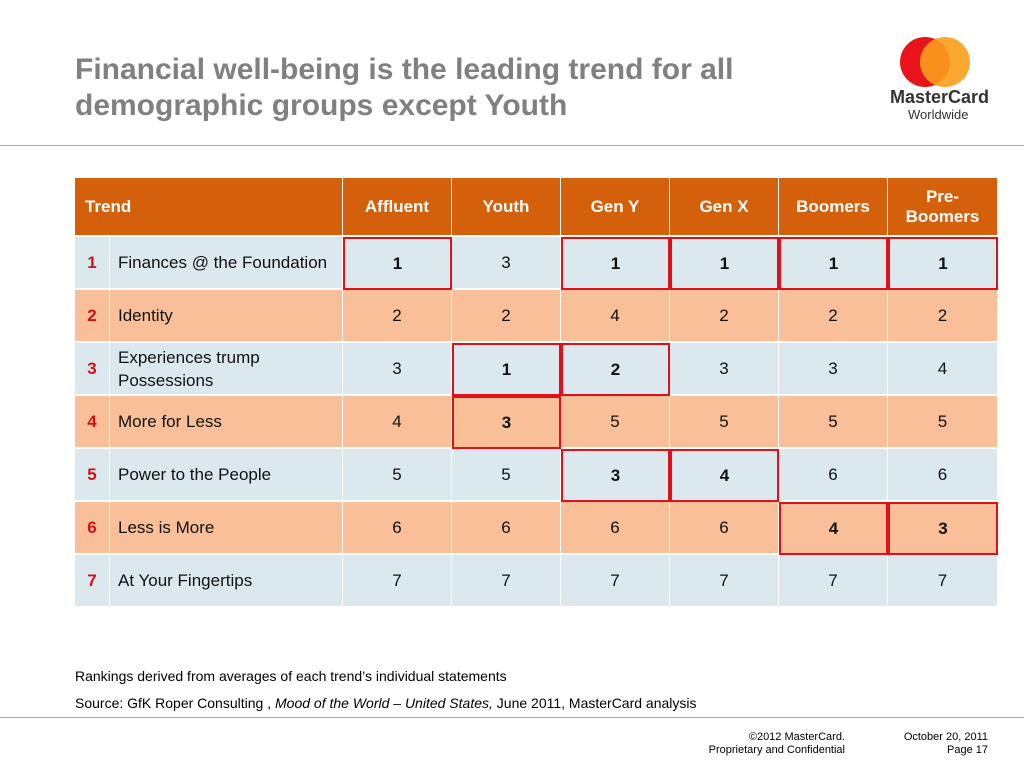 The height and width of the screenshot is (768, 1024). What do you see at coordinates (938, 114) in the screenshot?
I see `logo-sub: Worldwide` at bounding box center [938, 114].